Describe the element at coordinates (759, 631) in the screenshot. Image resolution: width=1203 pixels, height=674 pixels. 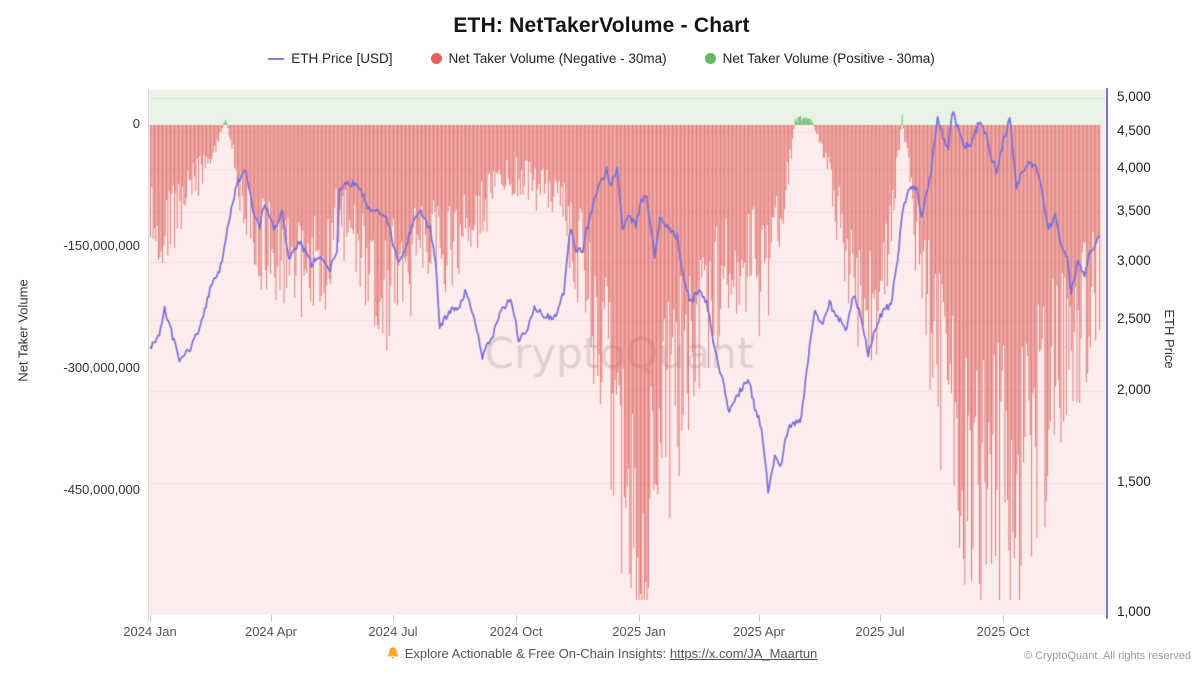
I see `x-tick-label: 2025 Apr` at that location.